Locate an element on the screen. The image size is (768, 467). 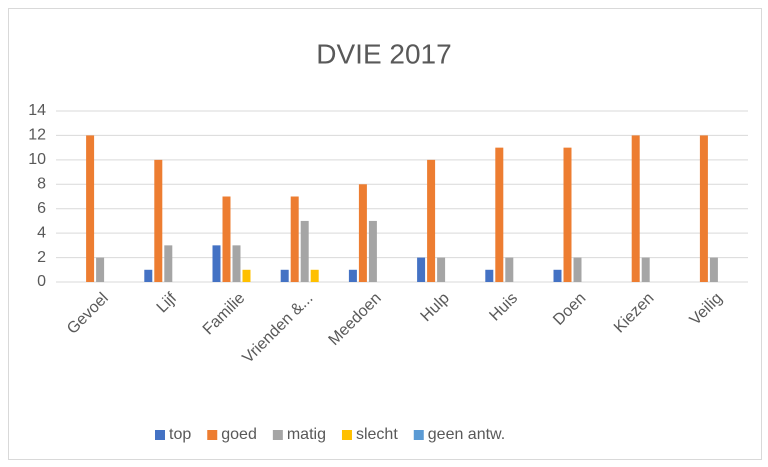
chart-title: DVIE 2017 is located at coordinates (383, 53).